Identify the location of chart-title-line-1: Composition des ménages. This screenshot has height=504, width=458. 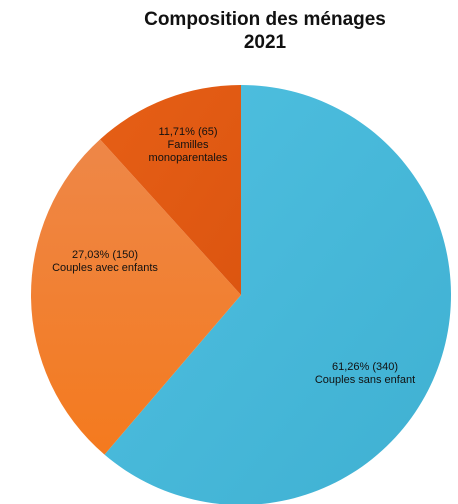
(265, 19).